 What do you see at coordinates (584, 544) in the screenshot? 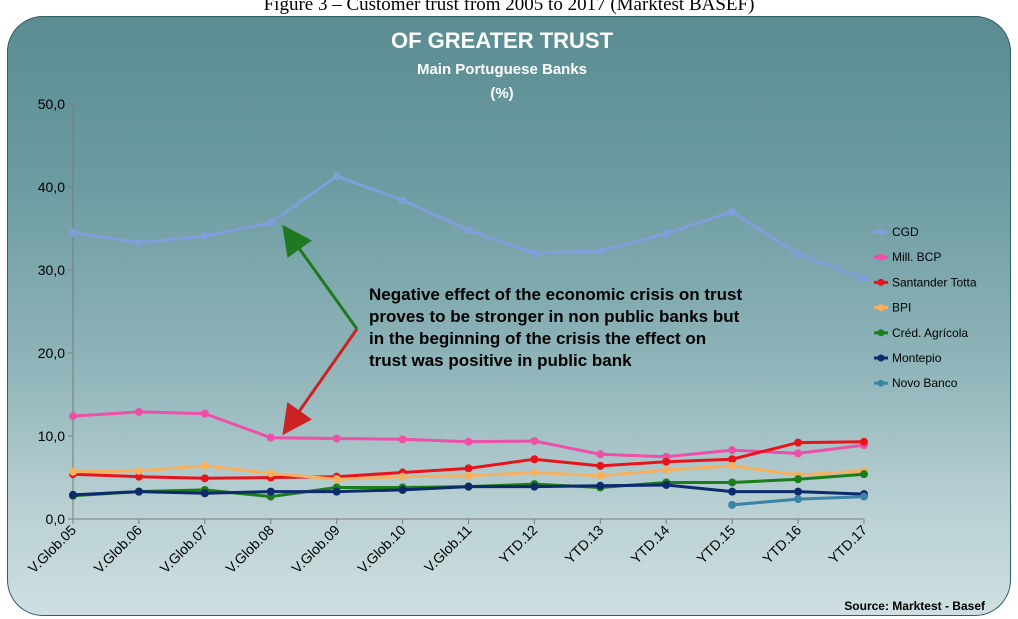
I see `x-tick-label: YTD.13` at bounding box center [584, 544].